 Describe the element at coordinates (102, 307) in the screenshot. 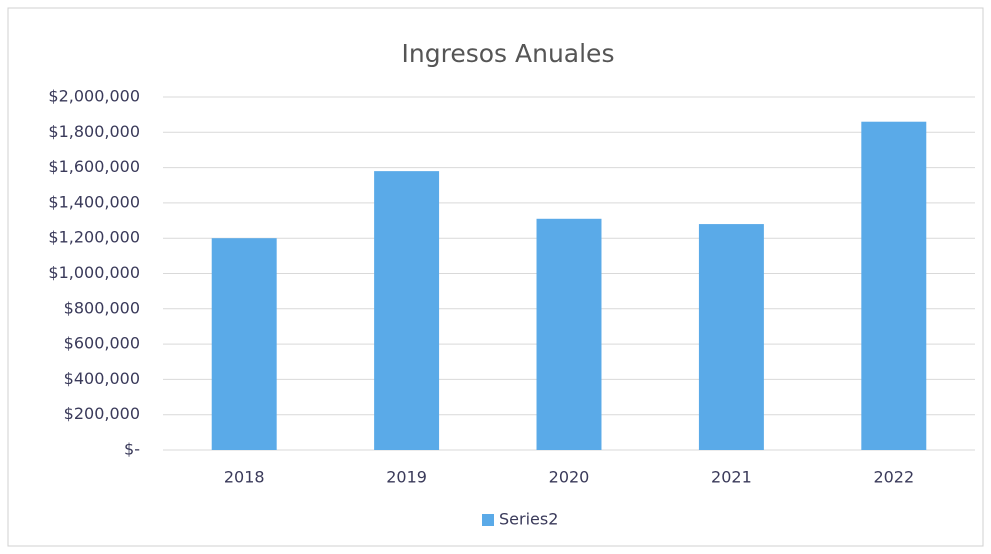

I see `y-tick-label: $800,000` at that location.